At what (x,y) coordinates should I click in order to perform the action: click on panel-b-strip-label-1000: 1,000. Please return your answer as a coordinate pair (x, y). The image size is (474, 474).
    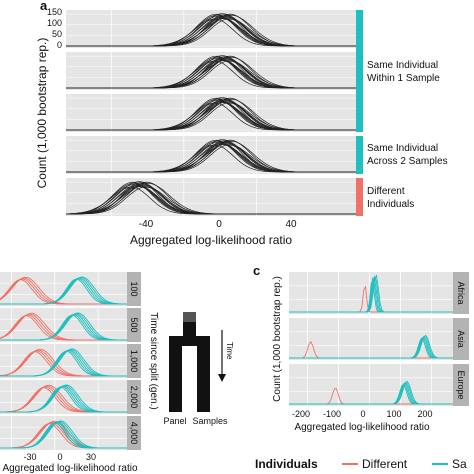
    Looking at the image, I should click on (134, 361).